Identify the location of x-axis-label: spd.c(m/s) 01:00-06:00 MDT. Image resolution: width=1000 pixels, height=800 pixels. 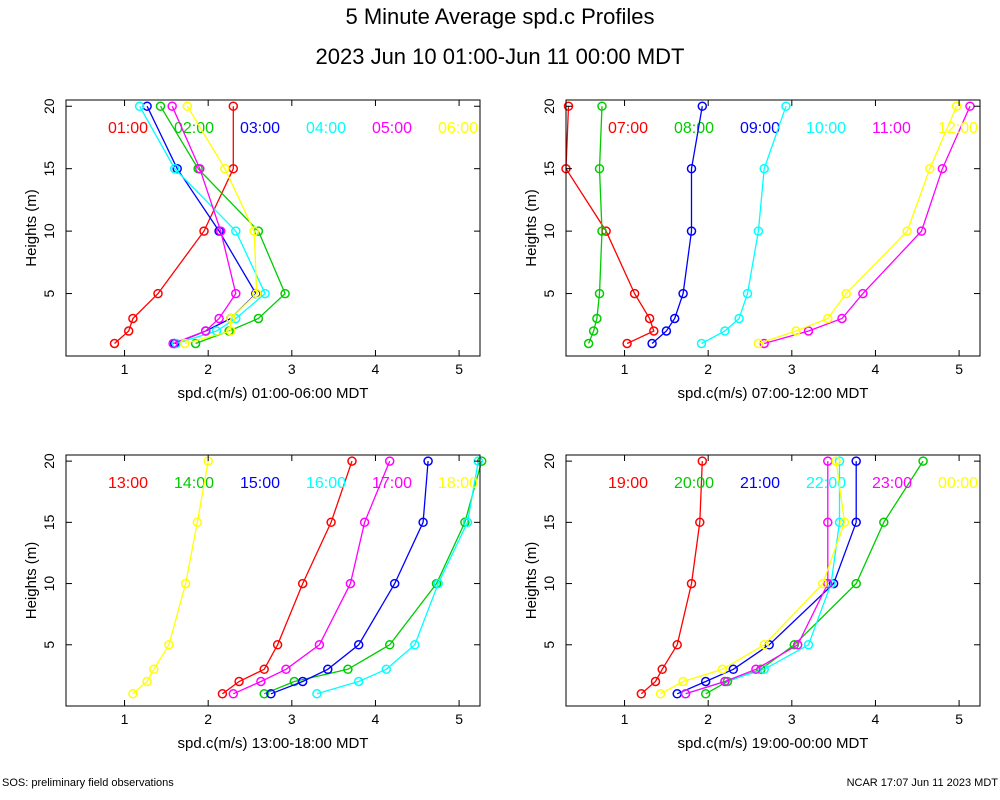
(273, 393).